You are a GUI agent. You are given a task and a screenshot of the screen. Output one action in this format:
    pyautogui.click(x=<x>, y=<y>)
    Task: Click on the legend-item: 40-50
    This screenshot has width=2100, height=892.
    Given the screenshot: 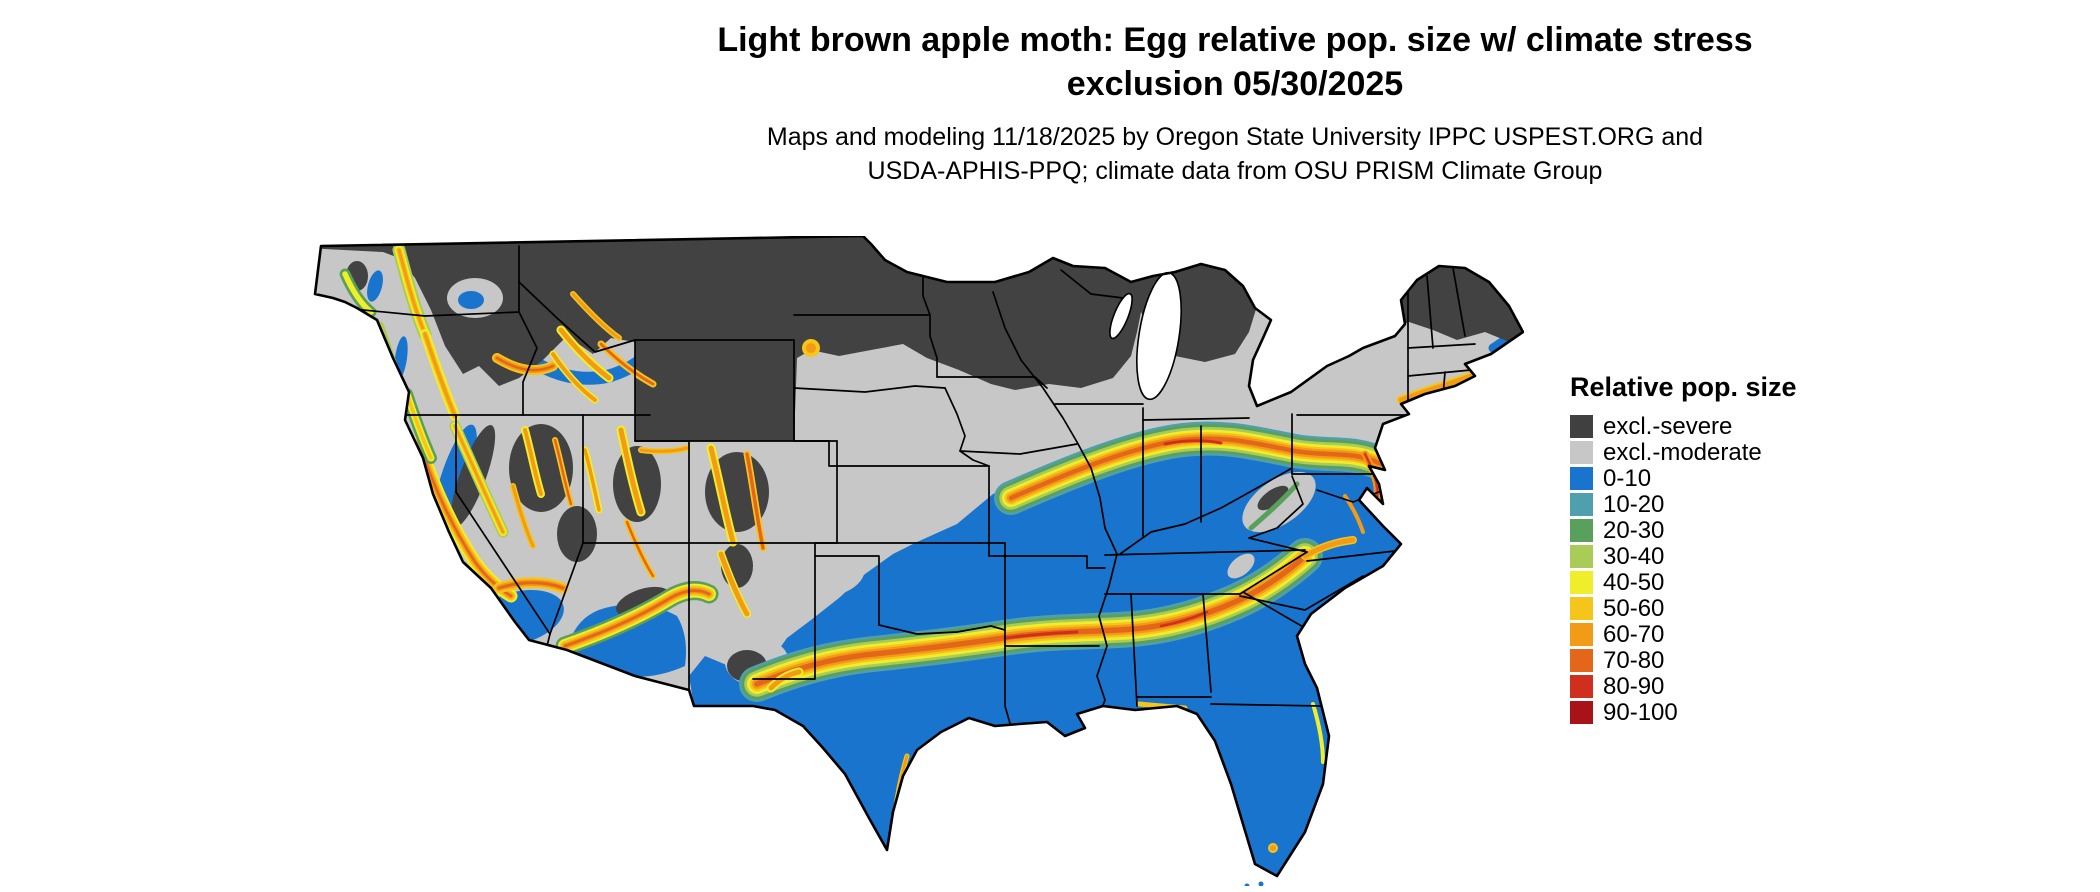 What is the action you would take?
    pyautogui.click(x=1683, y=582)
    